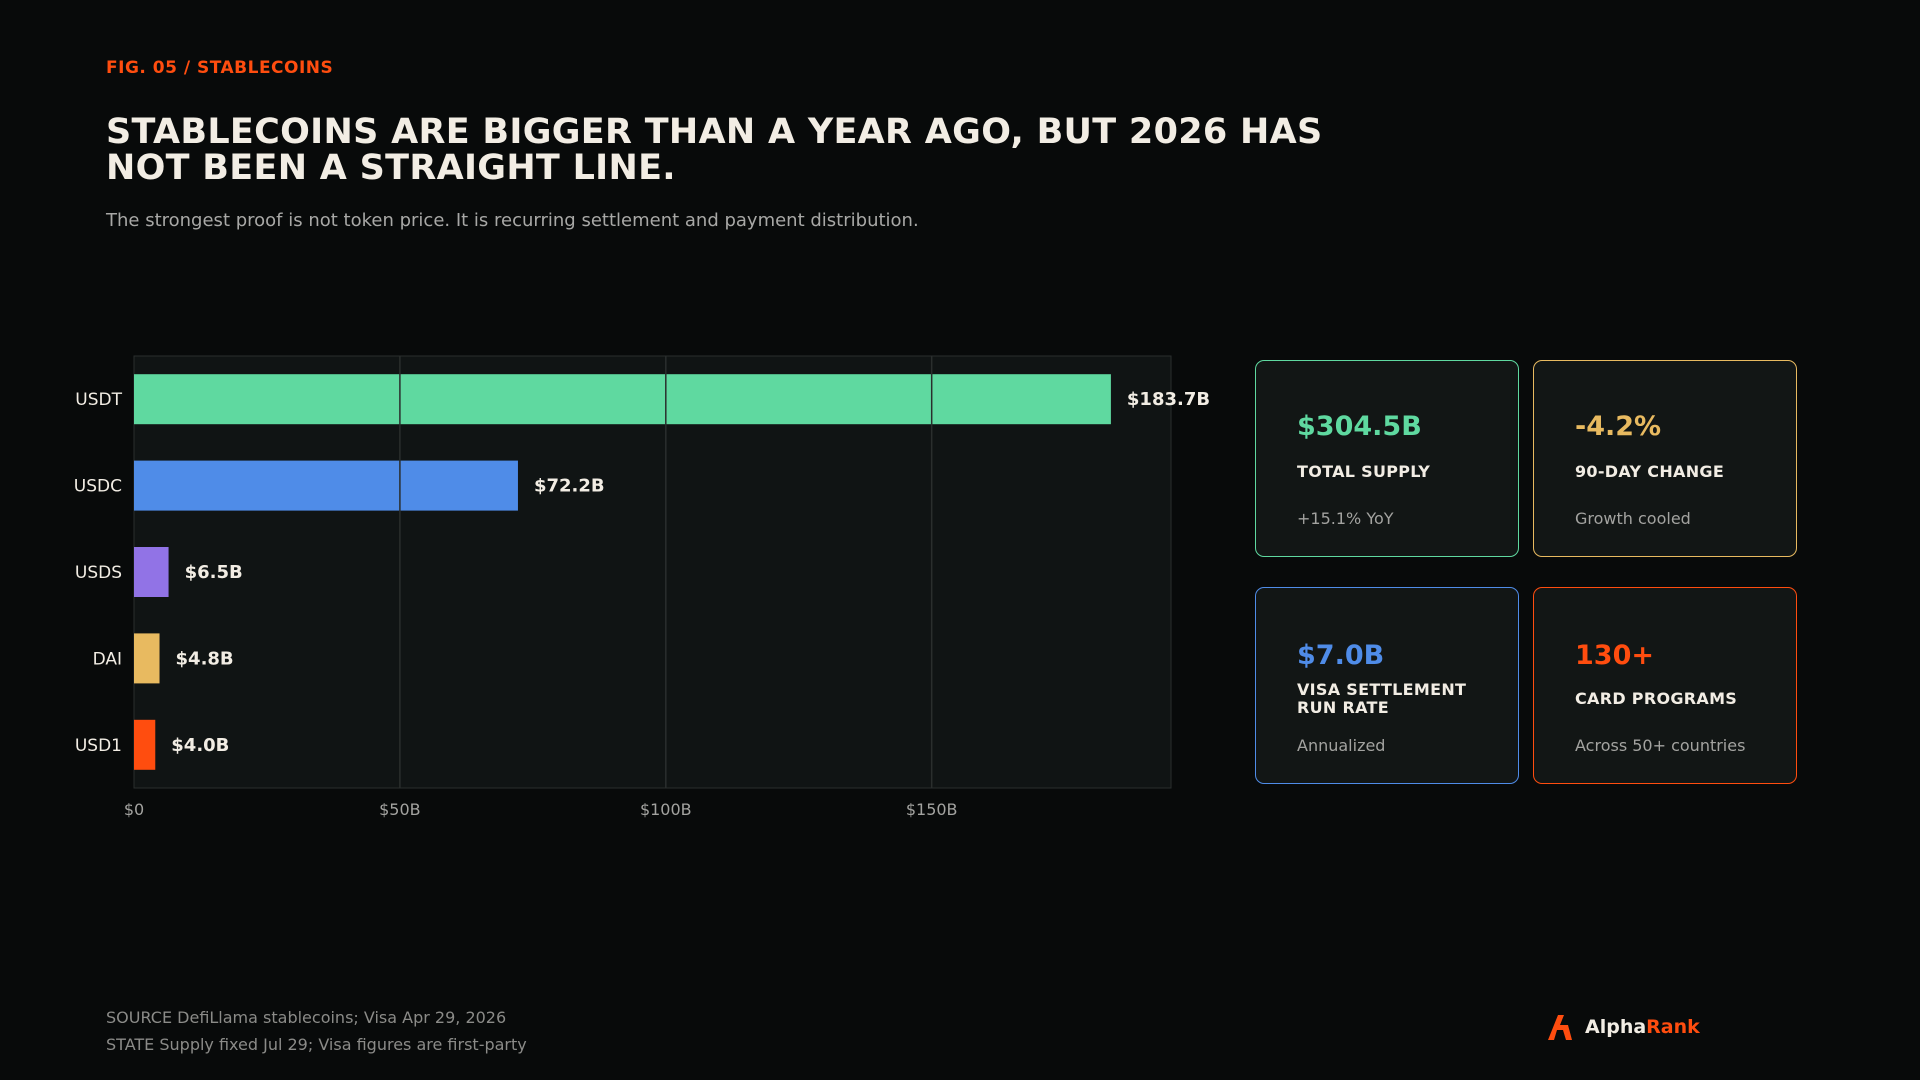 This screenshot has width=1920, height=1080. Describe the element at coordinates (1618, 426) in the screenshot. I see `stat-value: -4.2%` at that location.